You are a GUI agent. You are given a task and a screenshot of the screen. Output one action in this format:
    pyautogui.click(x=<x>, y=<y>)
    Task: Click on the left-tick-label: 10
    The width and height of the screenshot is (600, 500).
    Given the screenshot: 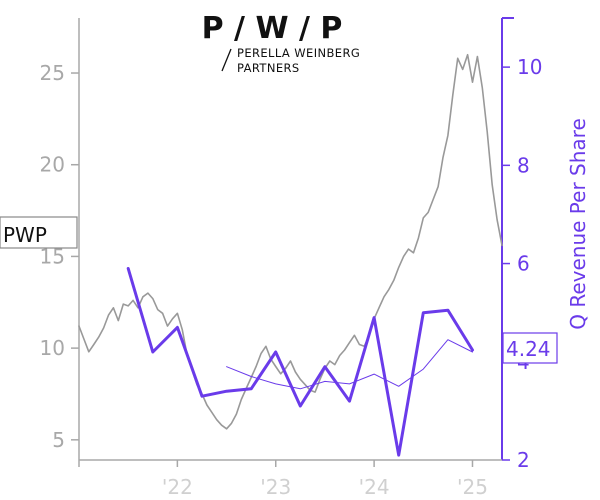 What is the action you would take?
    pyautogui.click(x=52, y=348)
    